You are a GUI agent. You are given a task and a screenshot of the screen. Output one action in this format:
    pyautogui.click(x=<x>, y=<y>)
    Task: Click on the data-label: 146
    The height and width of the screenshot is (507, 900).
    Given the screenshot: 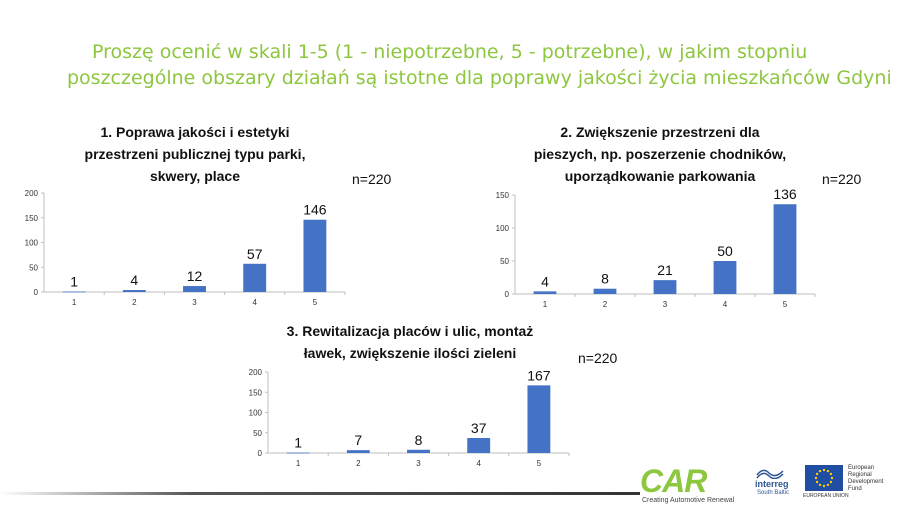 What is the action you would take?
    pyautogui.click(x=315, y=210)
    